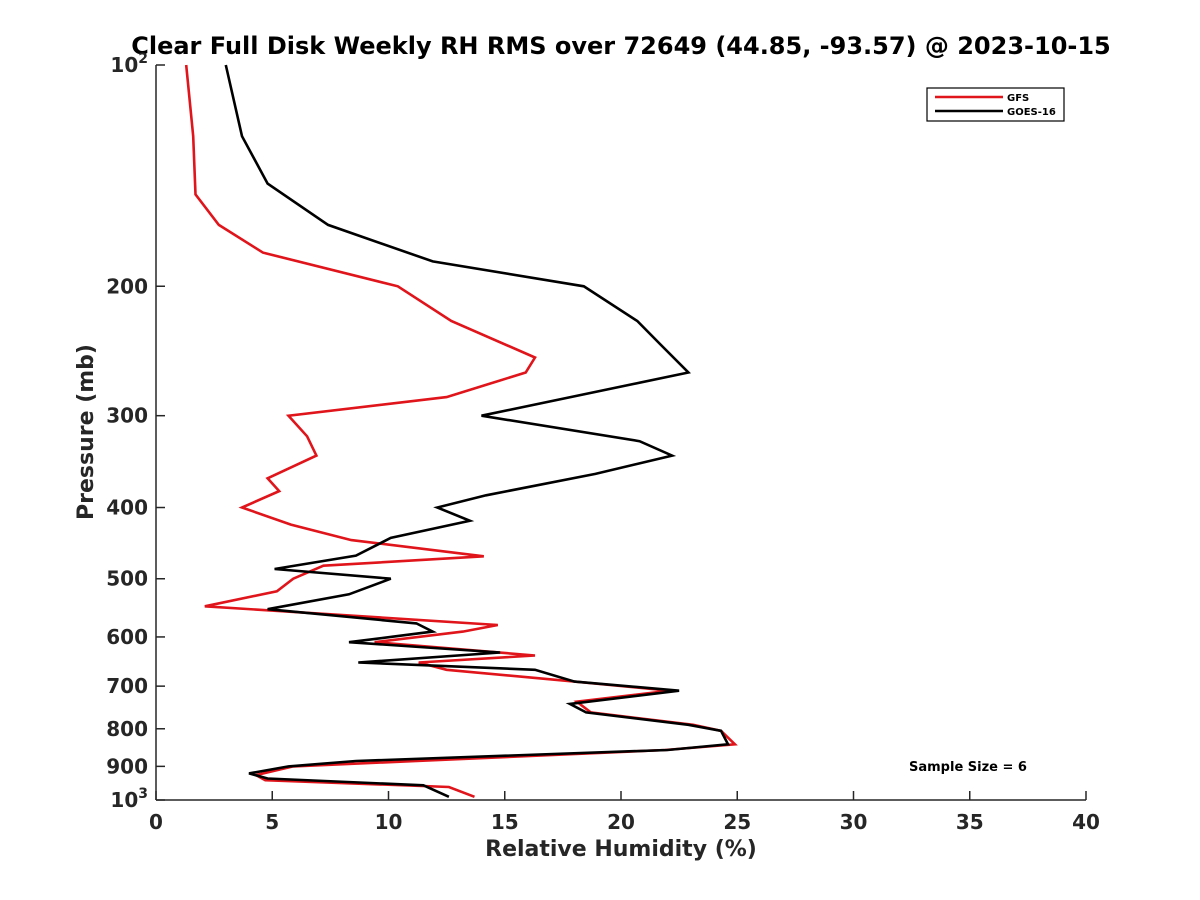 The height and width of the screenshot is (900, 1200). I want to click on x-tick-label: 10, so click(389, 822).